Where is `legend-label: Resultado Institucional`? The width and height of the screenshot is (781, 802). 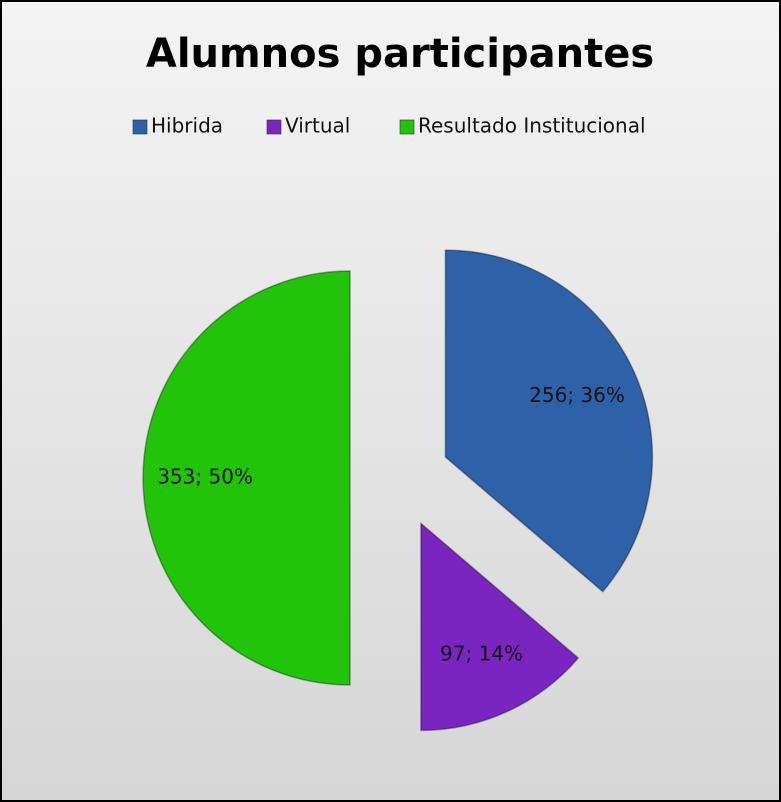 legend-label: Resultado Institucional is located at coordinates (532, 126).